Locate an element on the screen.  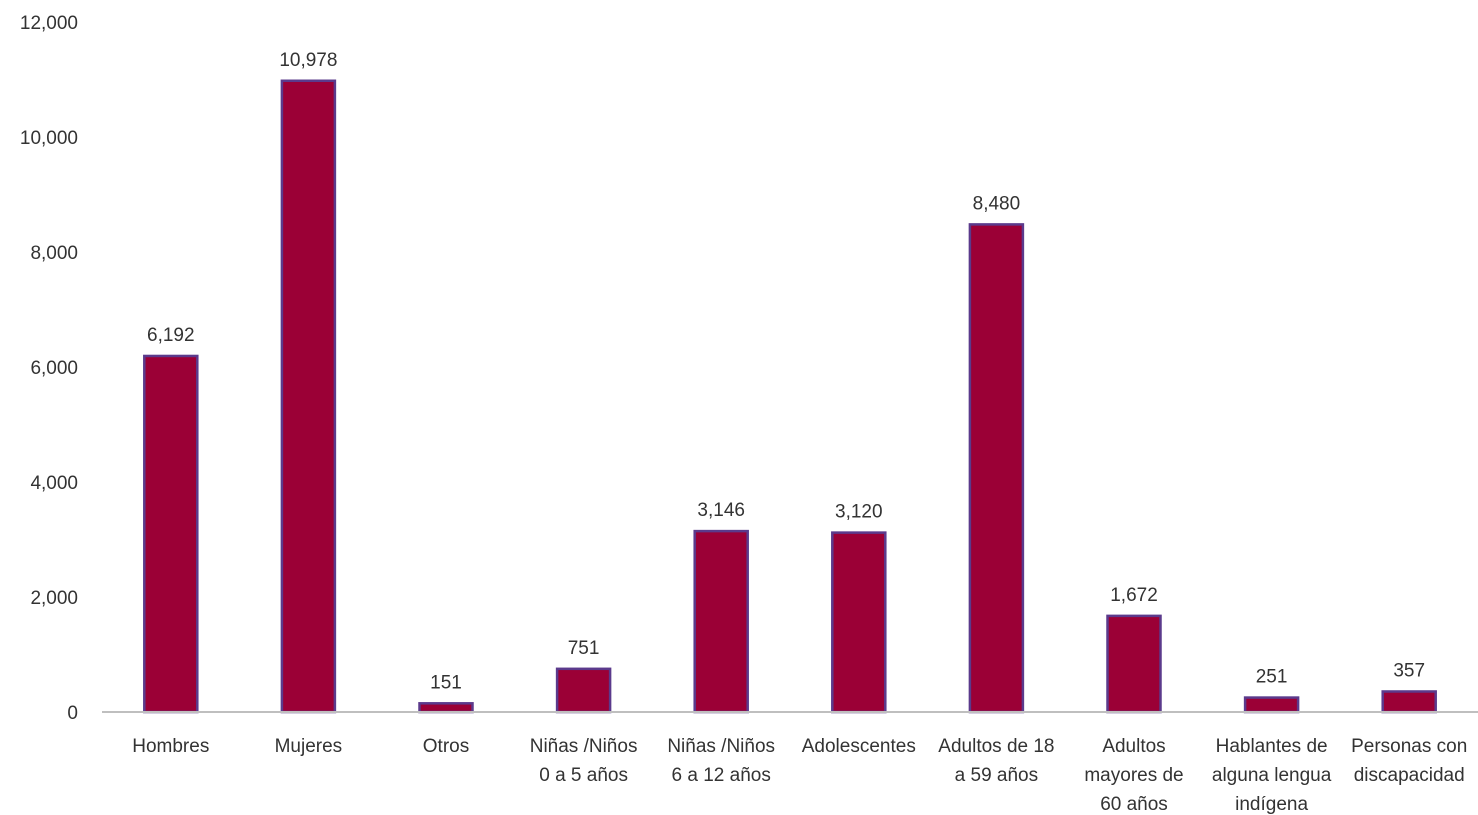
data-label: 357 is located at coordinates (1409, 670).